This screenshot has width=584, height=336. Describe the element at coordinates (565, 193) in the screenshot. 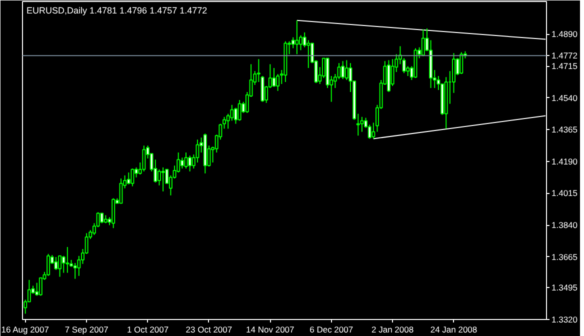

I see `y-tick-label: 1.4015` at that location.